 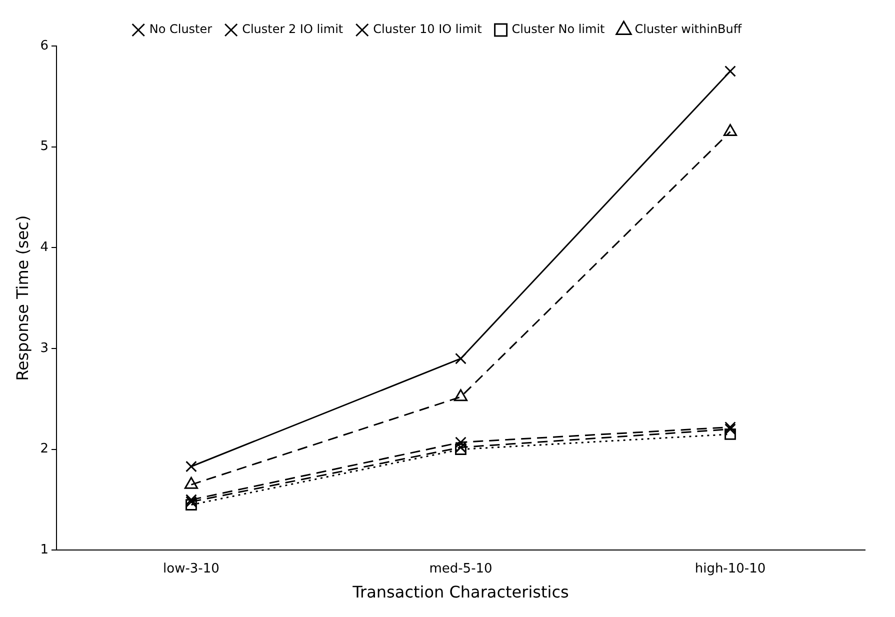 I want to click on legend-label: Cluster 10 IO limit, so click(x=427, y=29).